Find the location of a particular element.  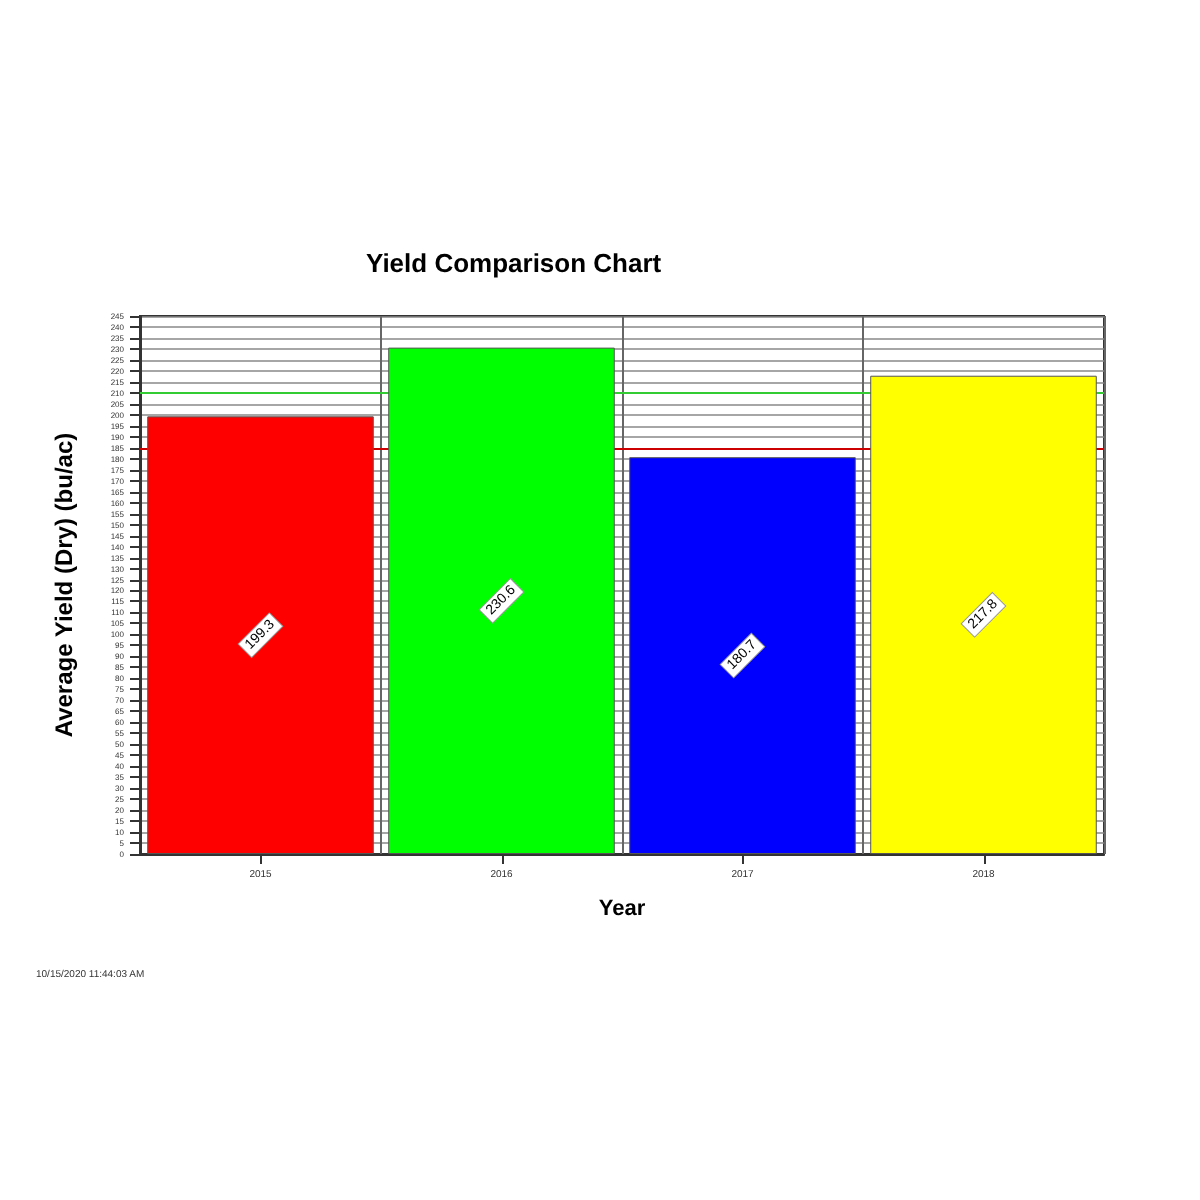

y-axis-title: Average Yield (Dry) (bu/ac) is located at coordinates (64, 585).